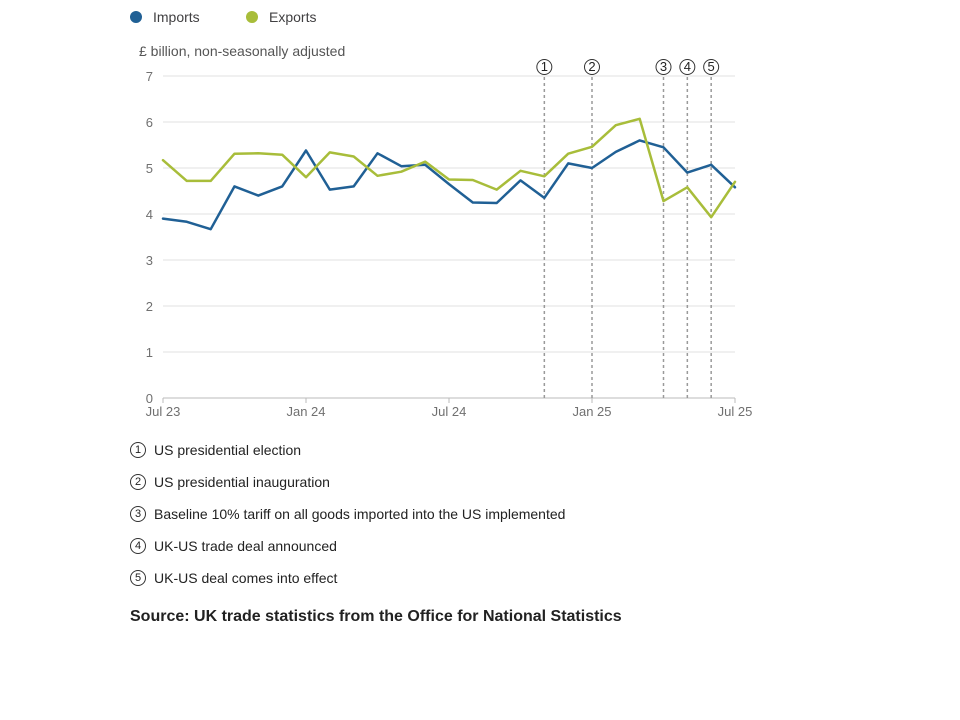  I want to click on y-tick-label: 4, so click(149, 214).